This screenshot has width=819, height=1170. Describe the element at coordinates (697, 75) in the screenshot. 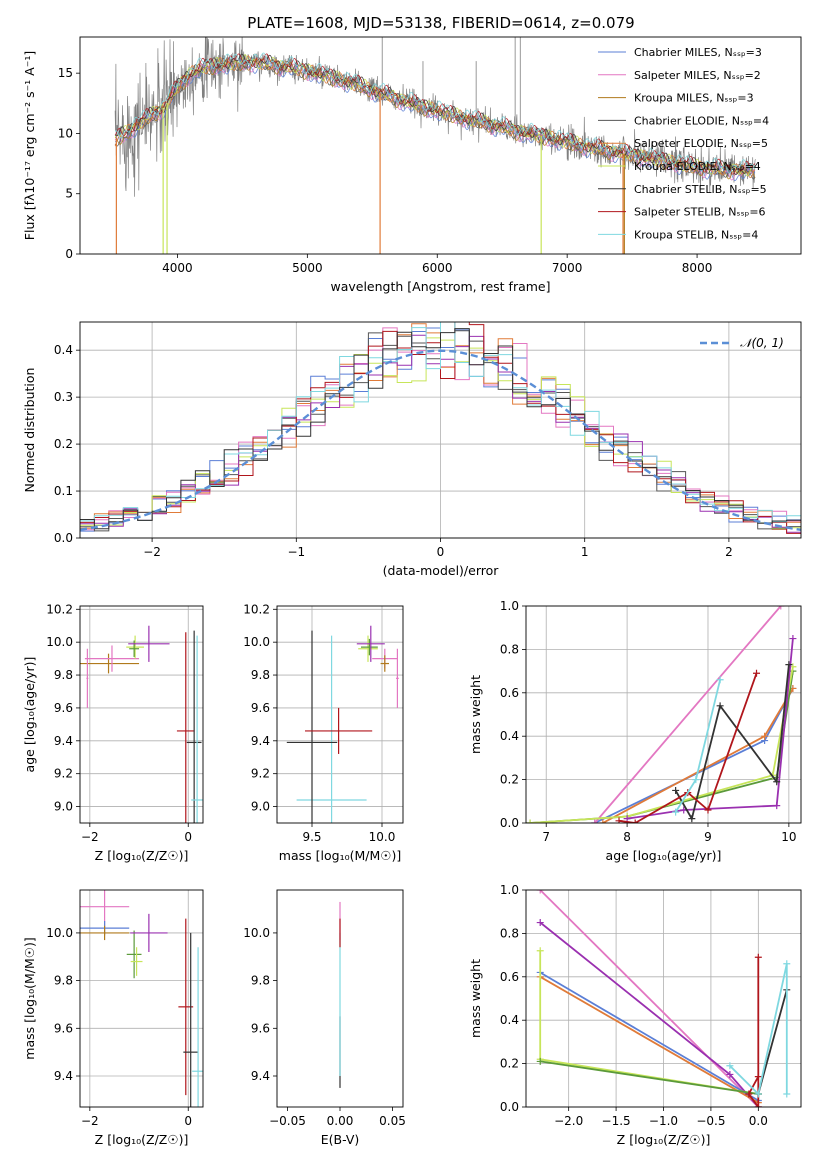

I see `legend-entry: Salpeter MILES, Nₛₛₚ=2` at that location.